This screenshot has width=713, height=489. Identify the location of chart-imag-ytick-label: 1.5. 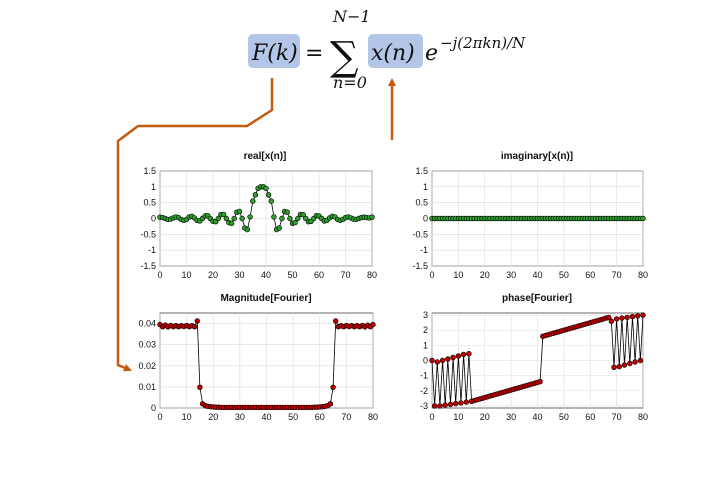
(421, 171).